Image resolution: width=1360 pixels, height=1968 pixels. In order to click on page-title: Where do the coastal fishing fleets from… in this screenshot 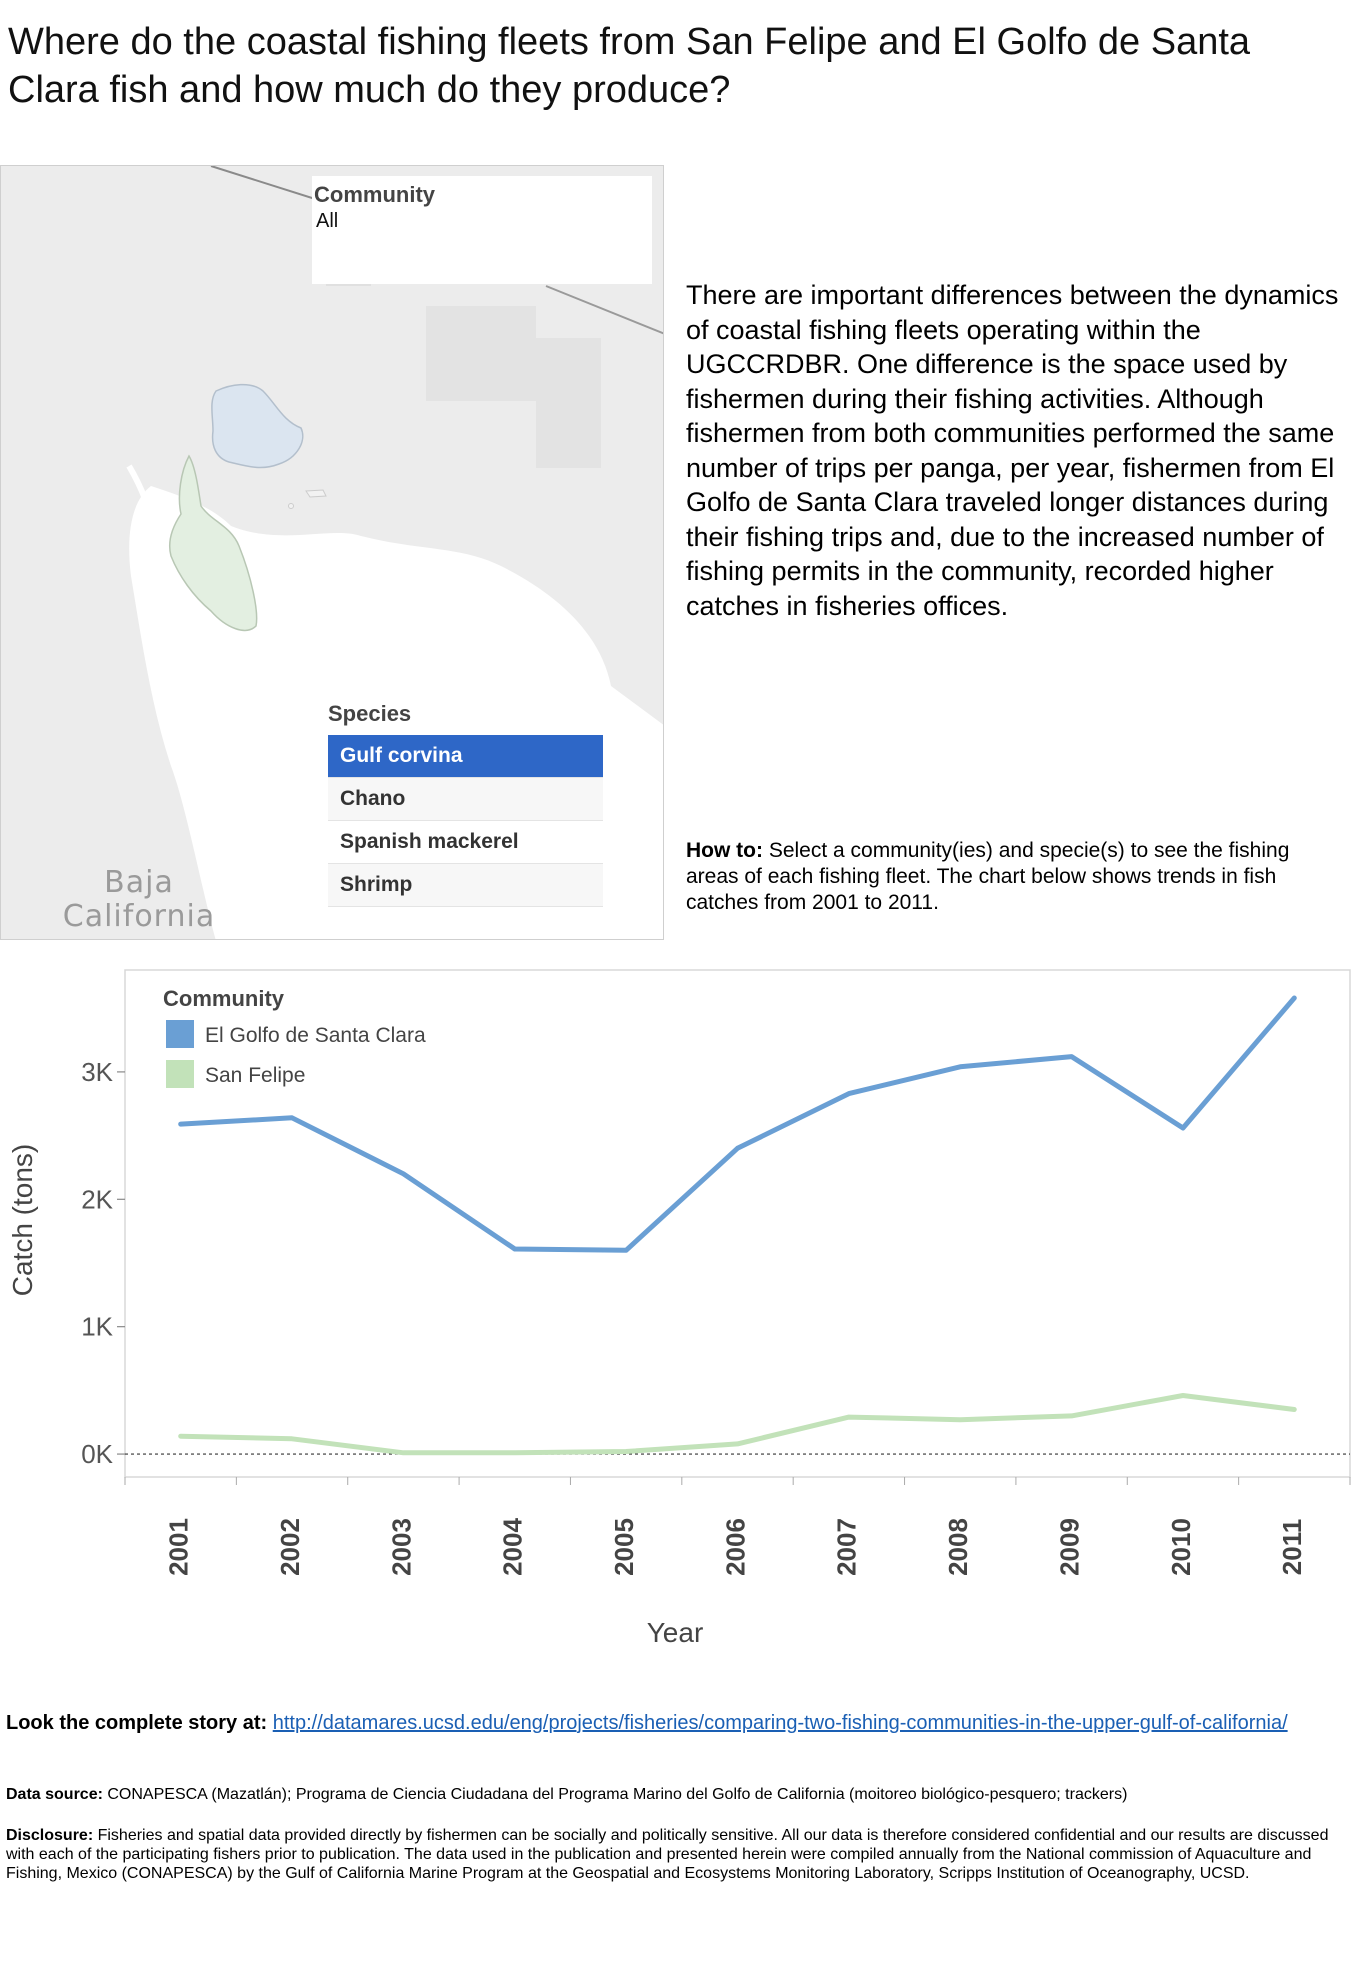, I will do `click(629, 66)`.